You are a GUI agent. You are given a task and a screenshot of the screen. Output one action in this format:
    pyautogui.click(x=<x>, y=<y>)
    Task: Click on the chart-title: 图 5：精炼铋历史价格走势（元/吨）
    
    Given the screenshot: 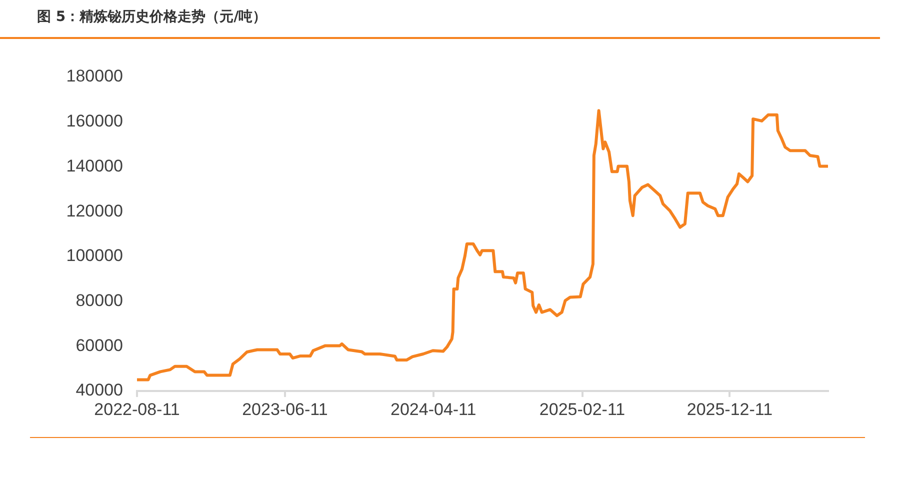 What is the action you would take?
    pyautogui.click(x=152, y=17)
    